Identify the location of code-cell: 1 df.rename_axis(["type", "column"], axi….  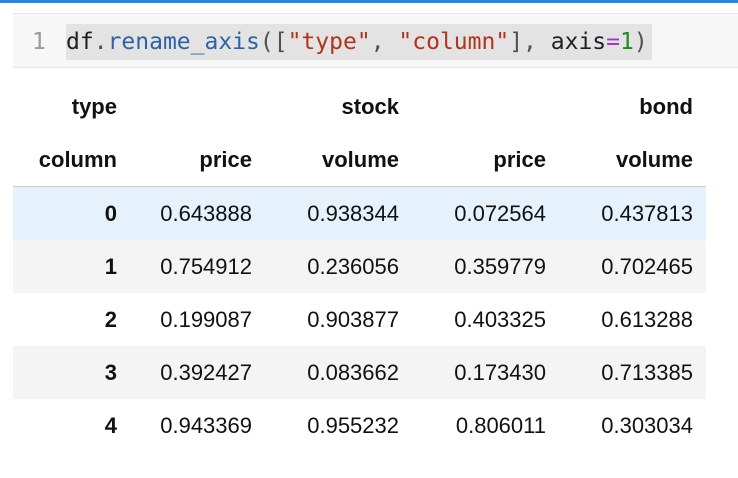
(375, 40).